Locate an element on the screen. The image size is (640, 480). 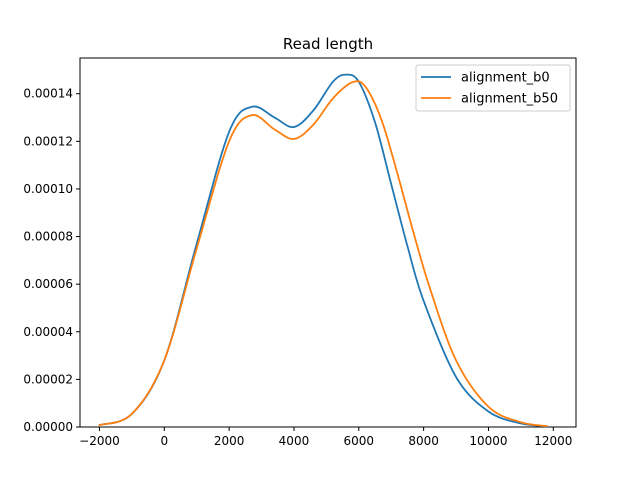
legend-label: alignment_b0 is located at coordinates (505, 78).